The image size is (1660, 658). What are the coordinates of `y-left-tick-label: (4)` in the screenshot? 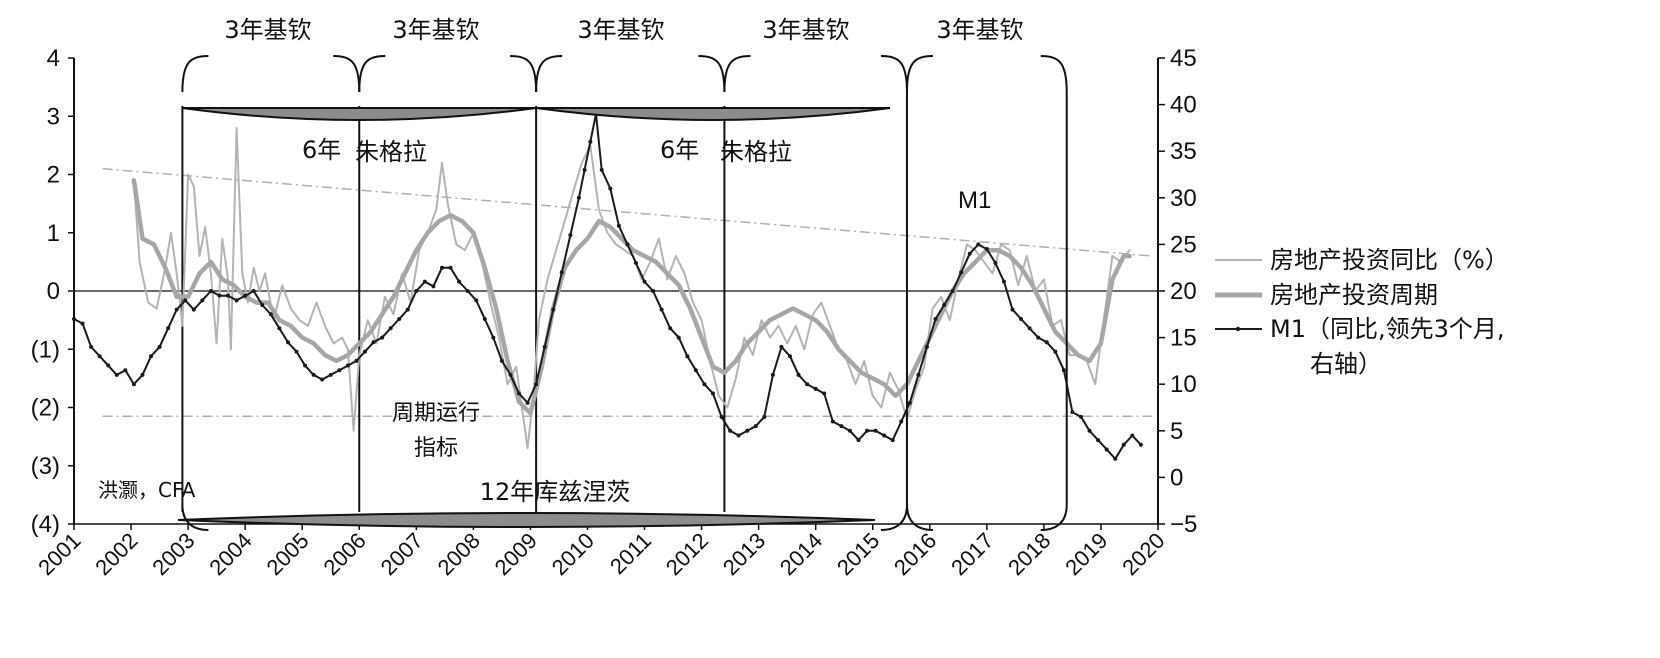 It's located at (45, 524).